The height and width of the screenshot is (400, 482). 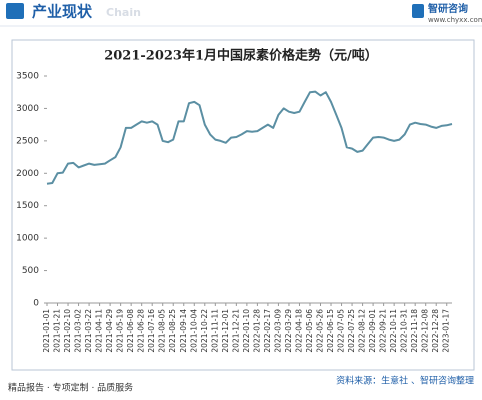 What do you see at coordinates (193, 331) in the screenshot?
I see `x-tick-label: 2021-10-04` at bounding box center [193, 331].